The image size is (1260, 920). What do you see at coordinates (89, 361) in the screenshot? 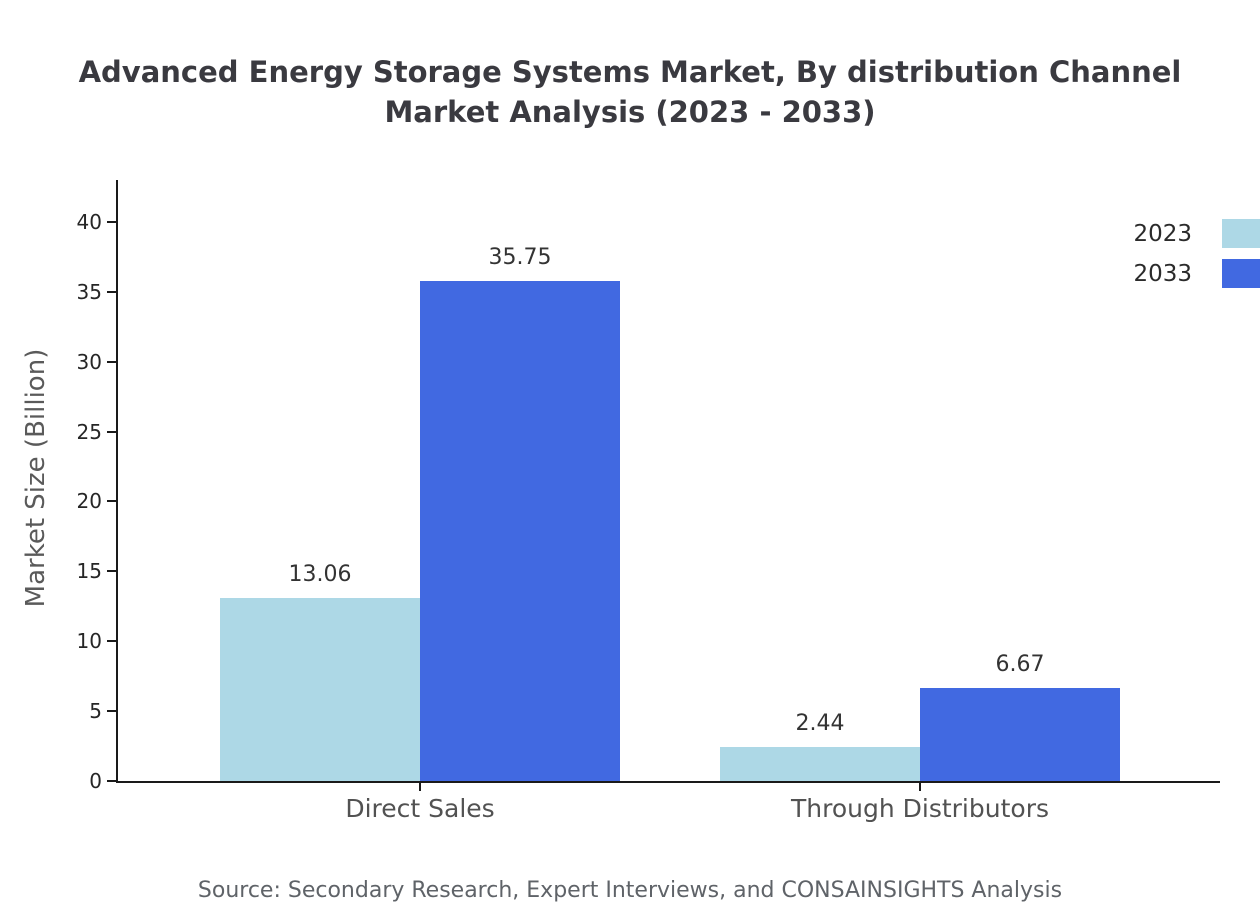
I see `y-axis-tick-label: 30` at bounding box center [89, 361].